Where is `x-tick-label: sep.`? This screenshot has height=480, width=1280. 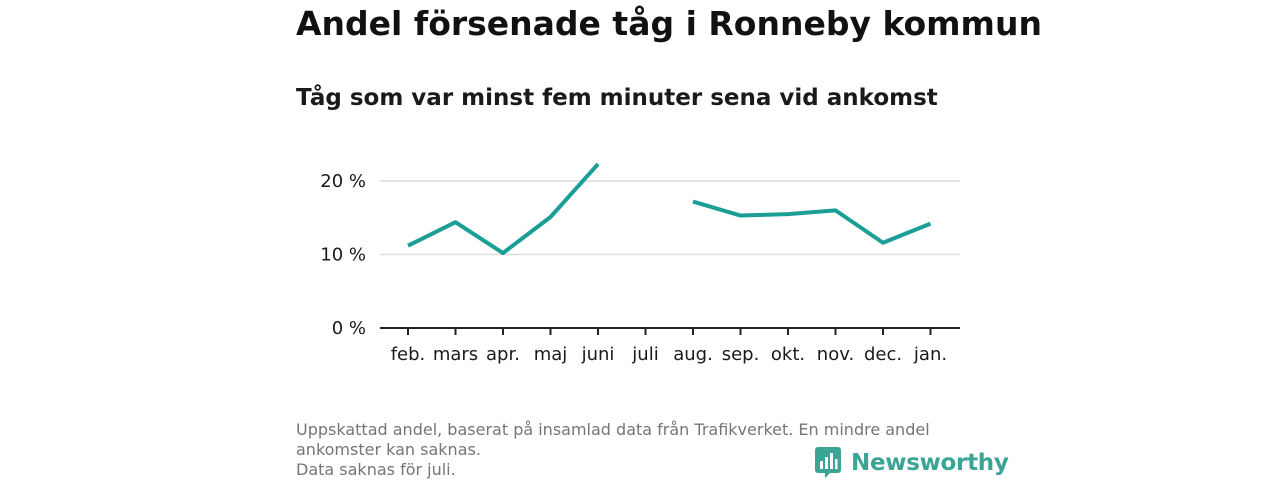 x-tick-label: sep. is located at coordinates (741, 354).